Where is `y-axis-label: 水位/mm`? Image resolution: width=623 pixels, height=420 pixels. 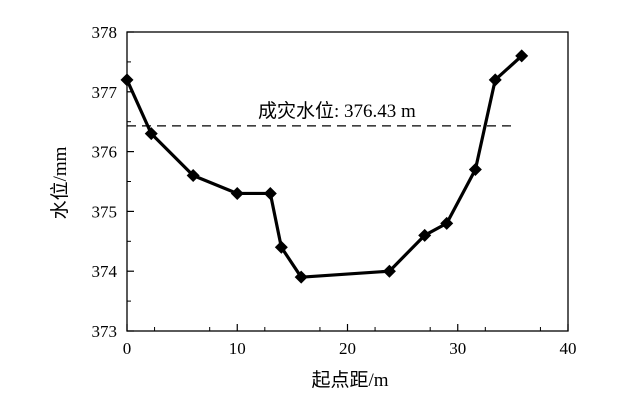 y-axis-label: 水位/mm is located at coordinates (60, 182).